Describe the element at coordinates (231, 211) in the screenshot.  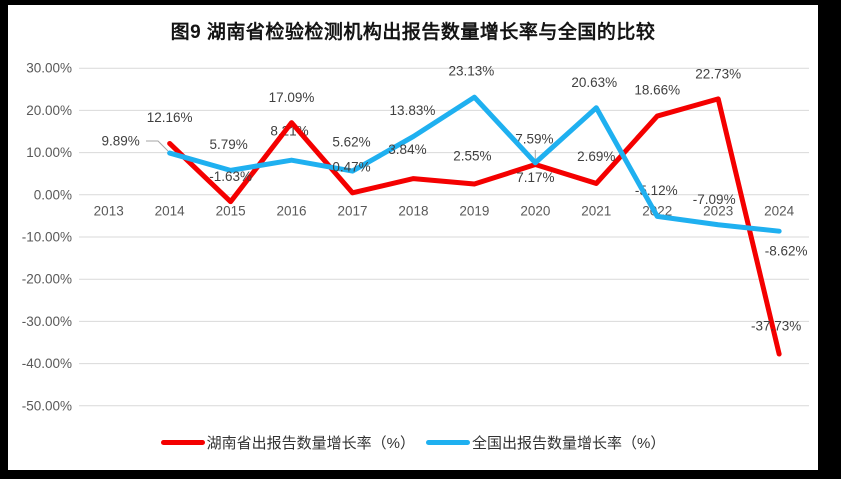
I see `x-axis-tick-label: 2015` at that location.